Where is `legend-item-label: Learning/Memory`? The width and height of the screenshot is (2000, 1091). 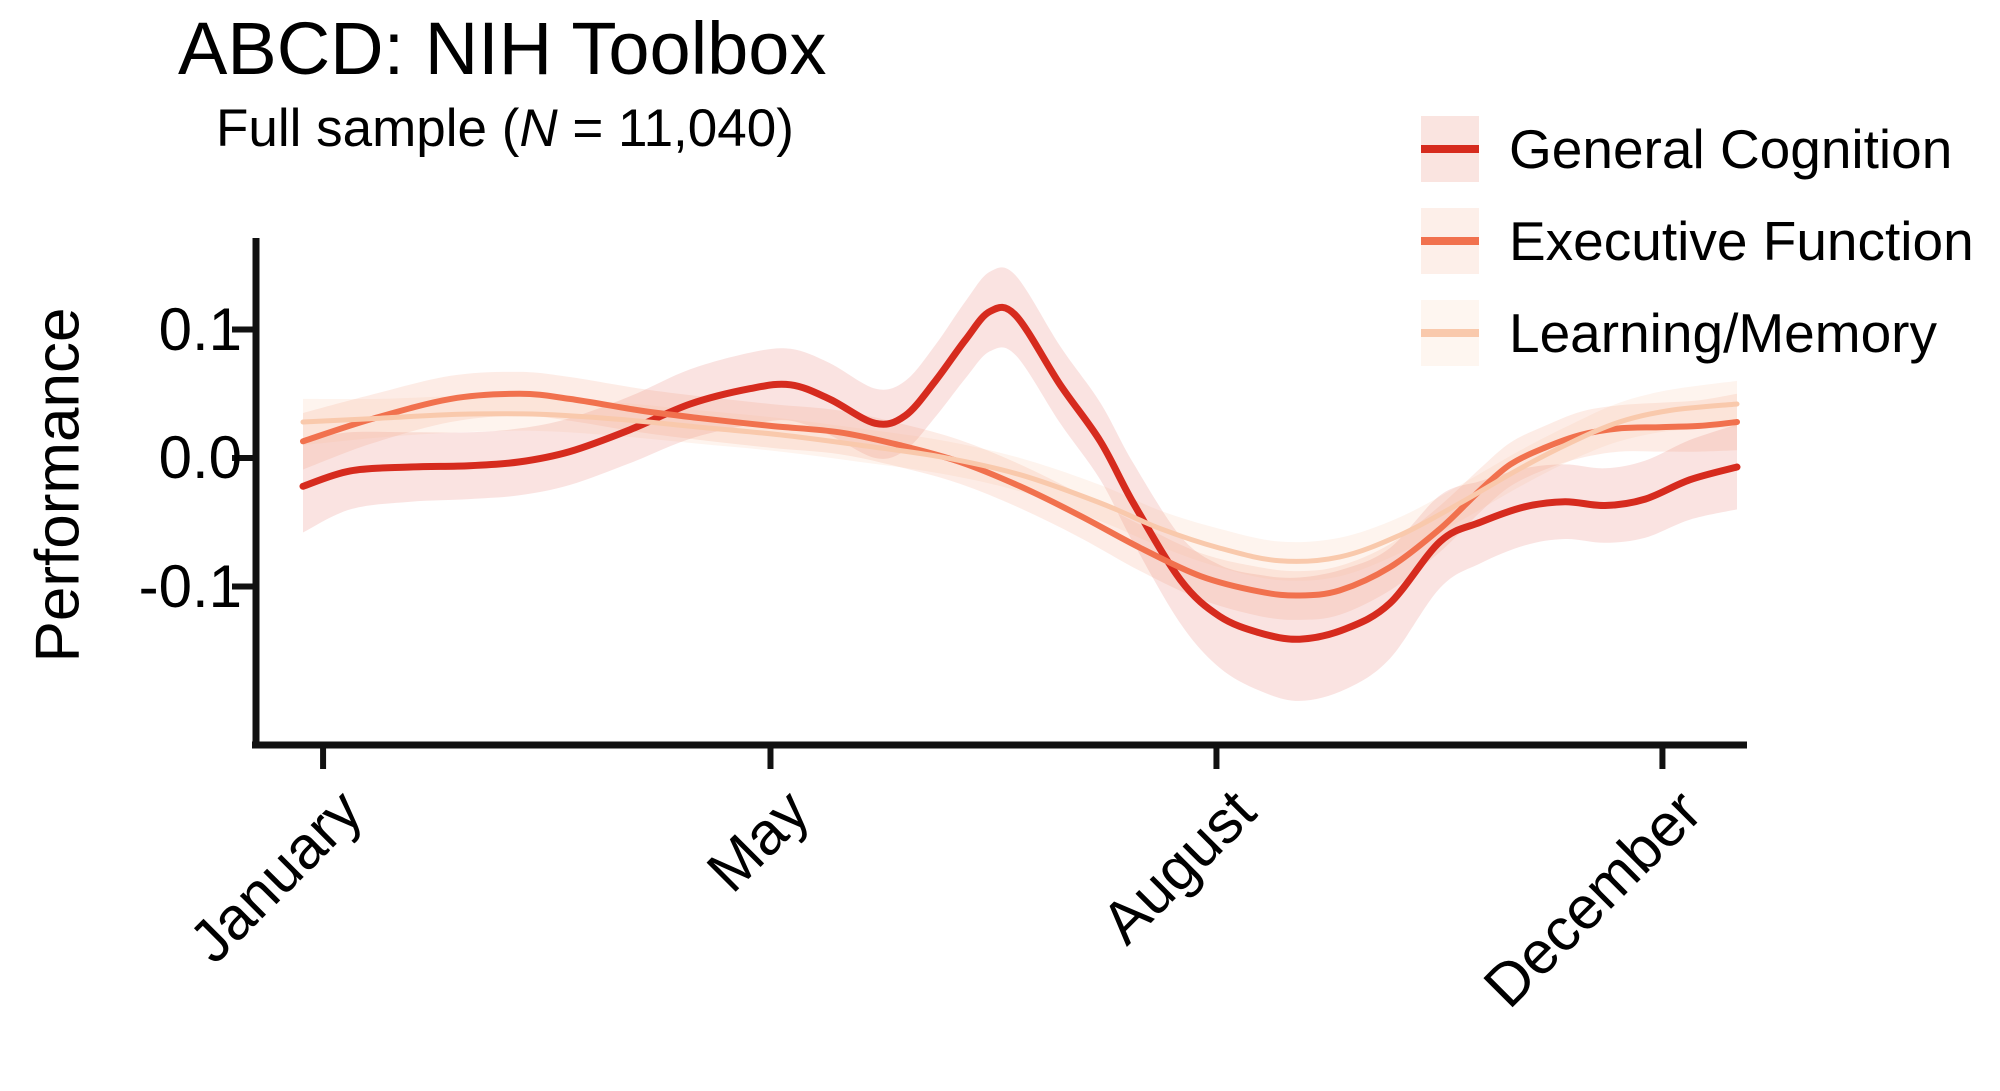
legend-item-label: Learning/Memory is located at coordinates (1723, 333).